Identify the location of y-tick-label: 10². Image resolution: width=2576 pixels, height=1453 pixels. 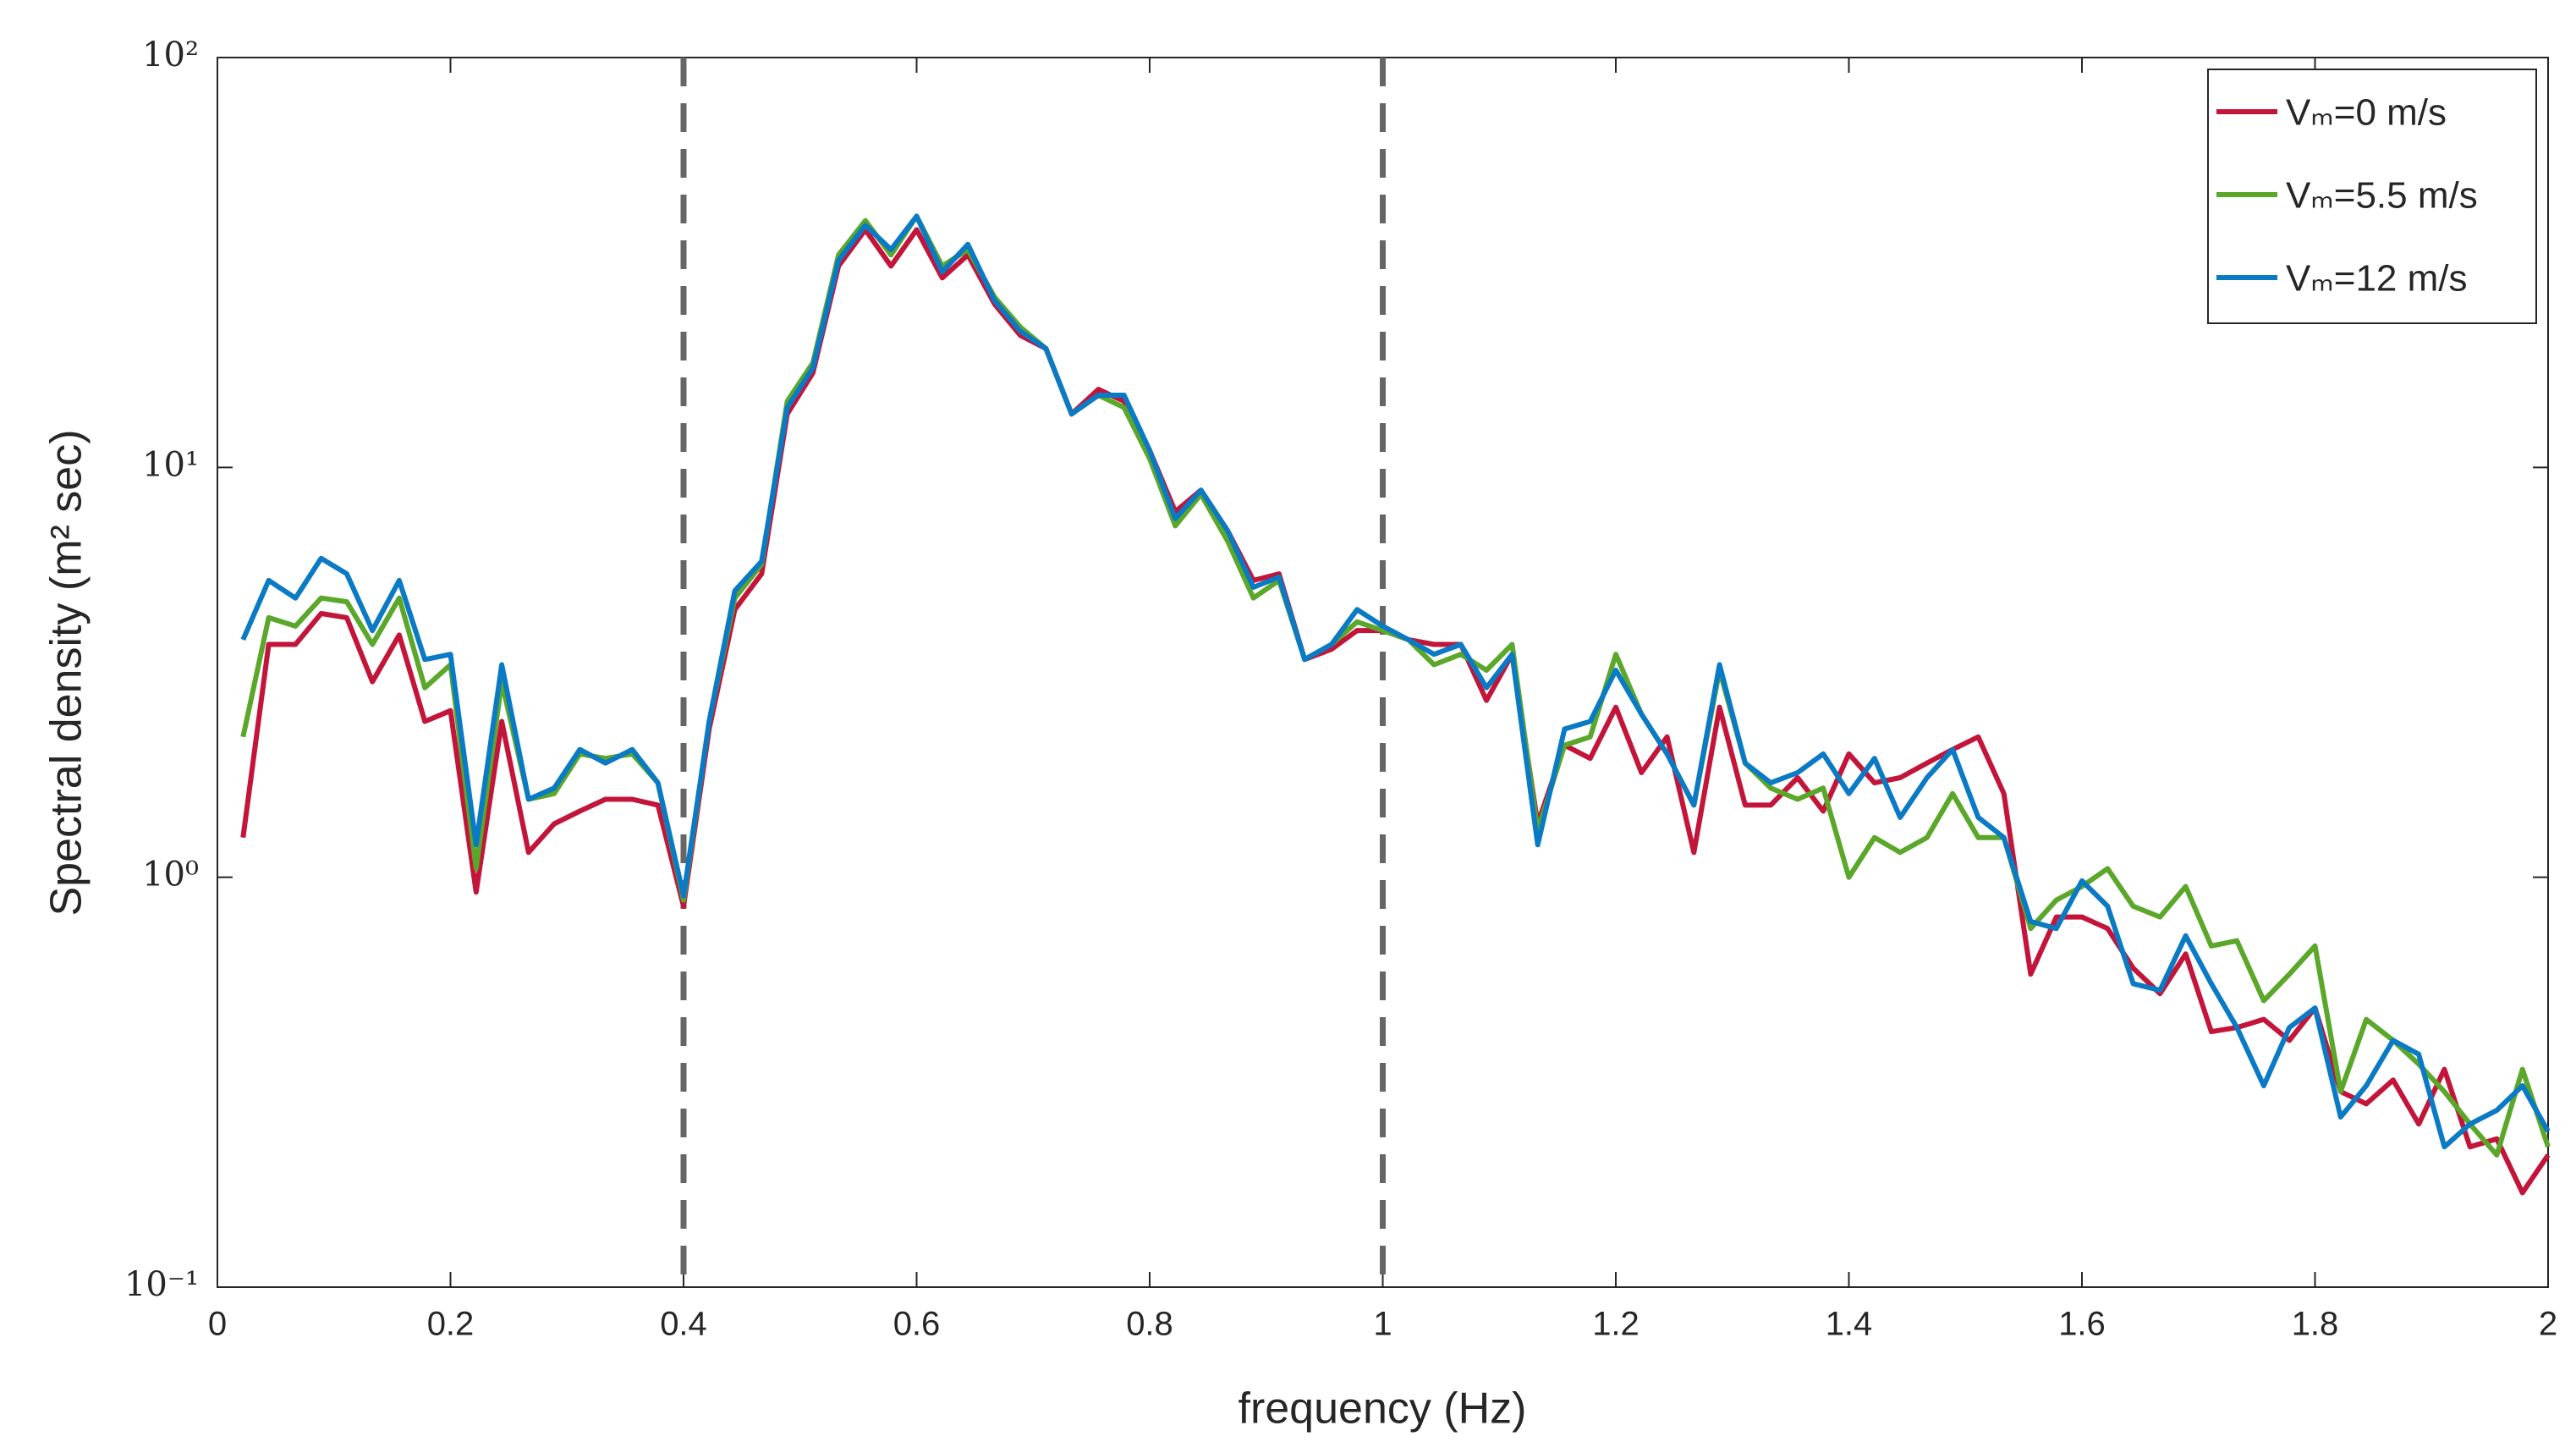
(170, 55).